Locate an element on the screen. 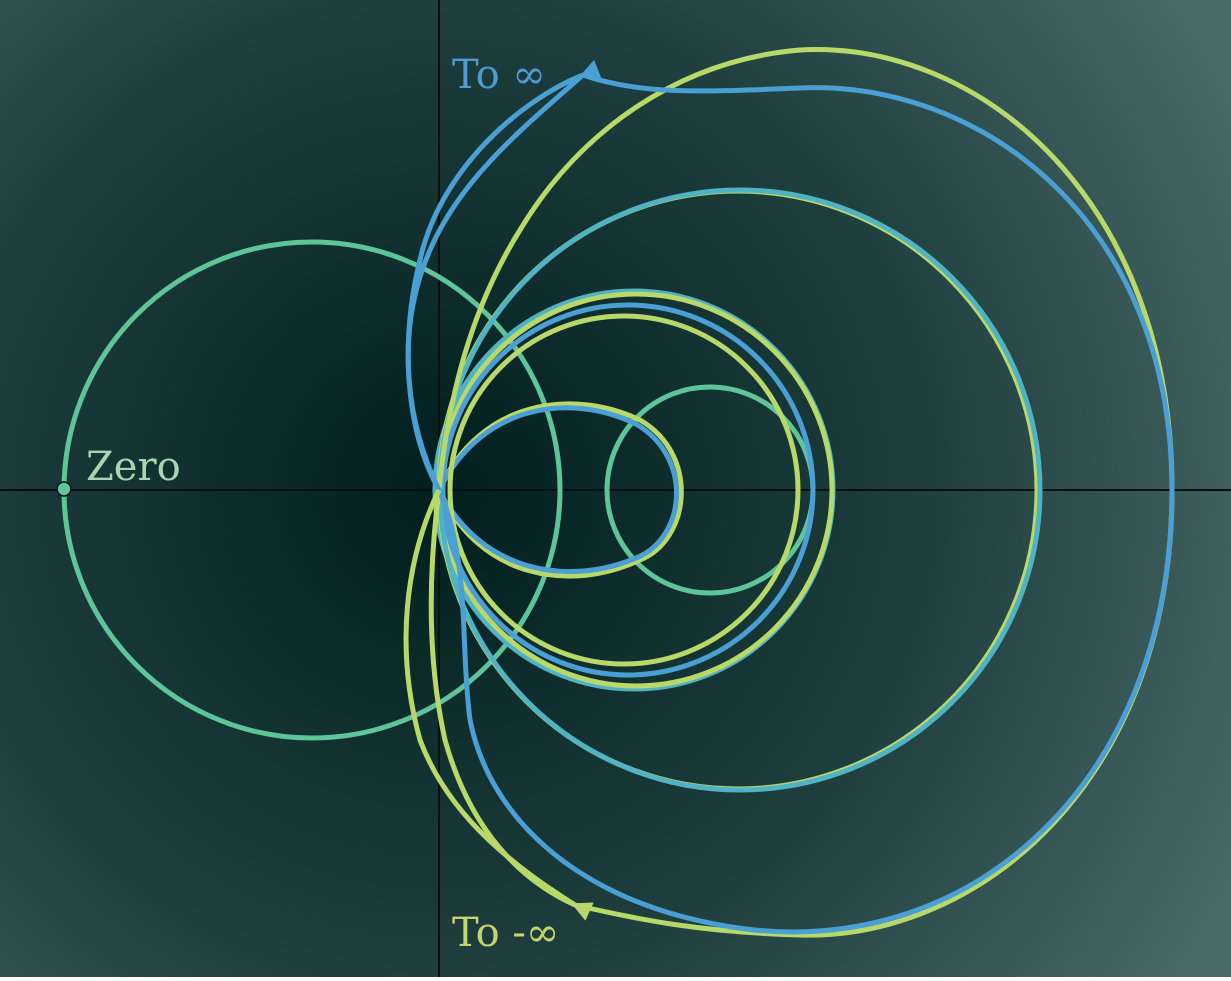 Image resolution: width=1231 pixels, height=981 pixels. circle-medium-blue is located at coordinates (628, 490).